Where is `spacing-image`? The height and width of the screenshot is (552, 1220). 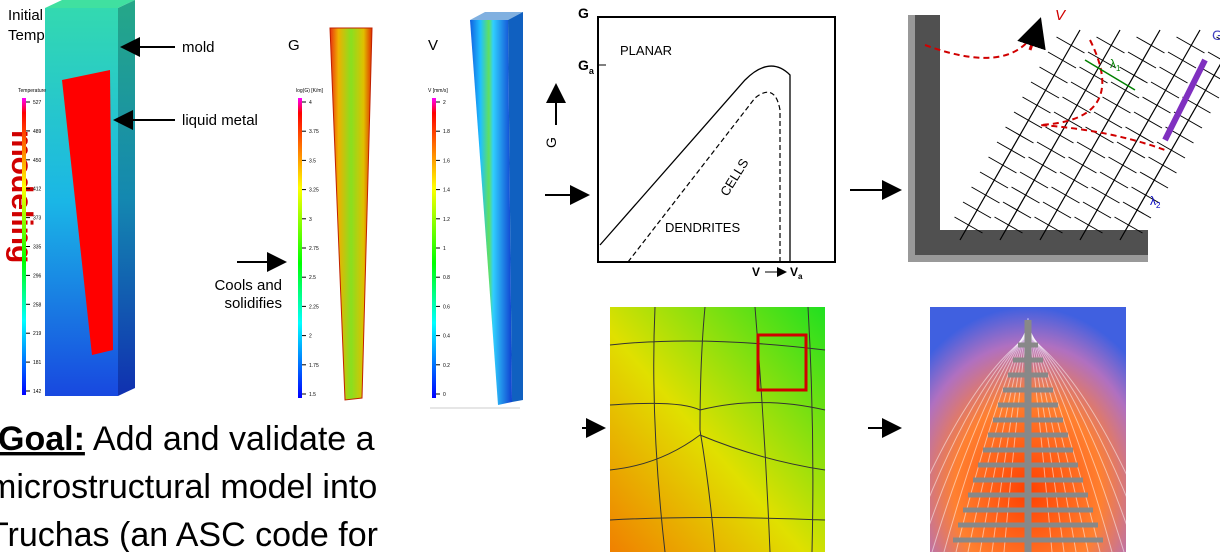 spacing-image is located at coordinates (1064, 138).